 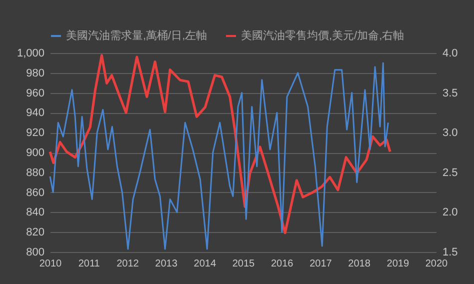 What do you see at coordinates (450, 172) in the screenshot?
I see `y2-tick-label: 2.5` at bounding box center [450, 172].